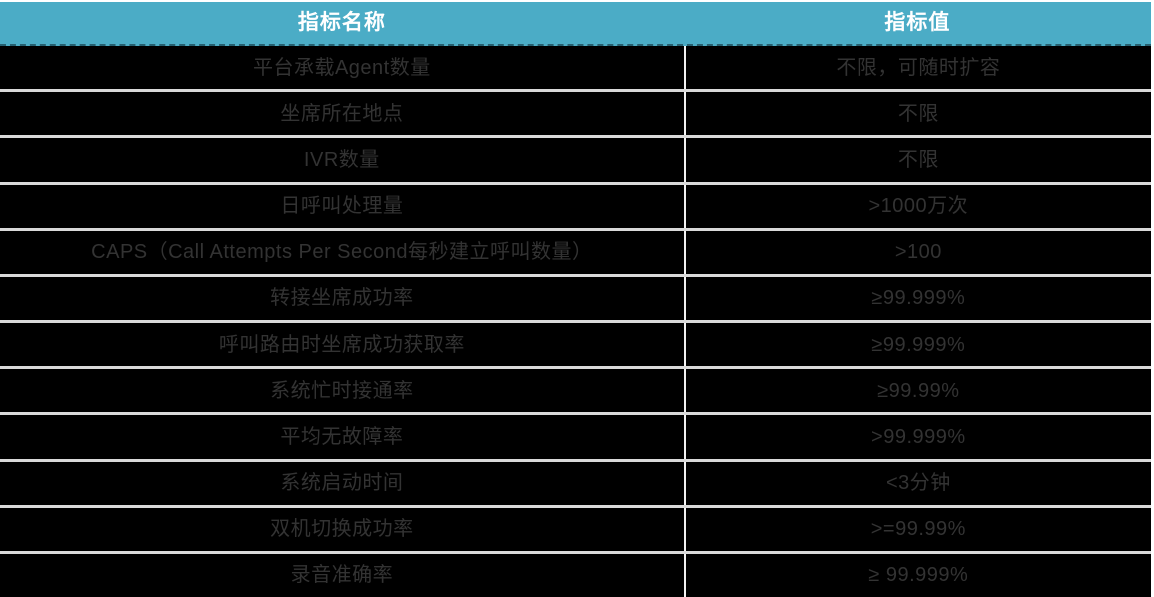  I want to click on indicator-name: 平台承载Agent数量, so click(341, 67).